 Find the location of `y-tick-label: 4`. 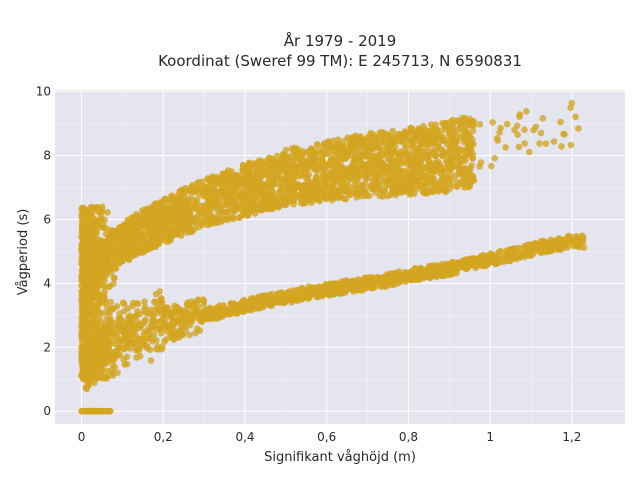

y-tick-label: 4 is located at coordinates (47, 283).